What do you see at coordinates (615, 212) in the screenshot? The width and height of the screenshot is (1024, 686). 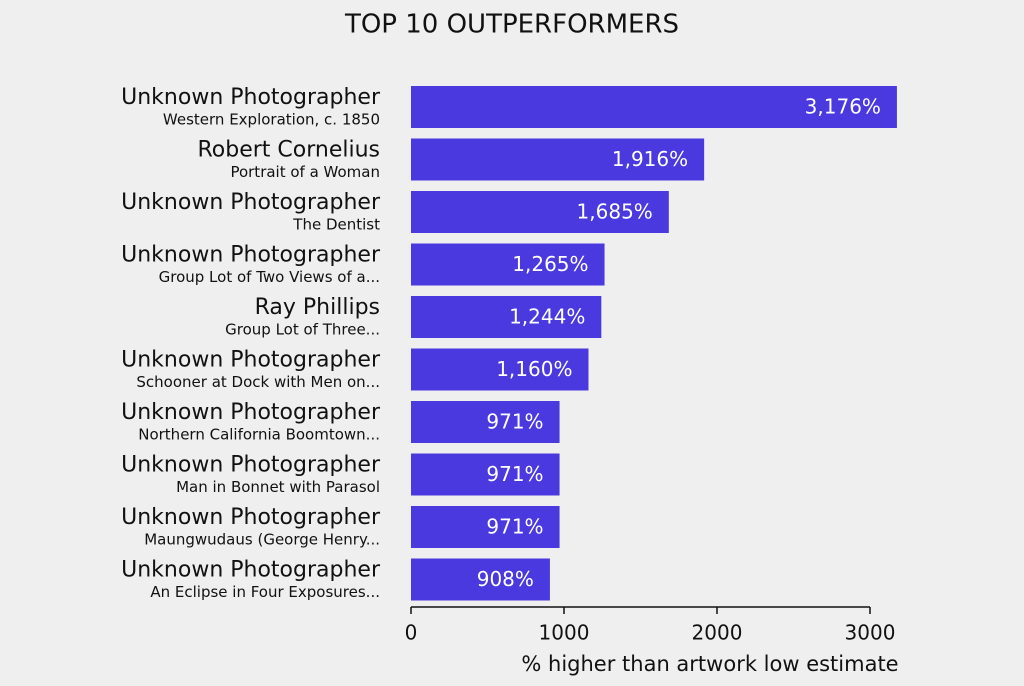 I see `value-label: 1,685%` at bounding box center [615, 212].